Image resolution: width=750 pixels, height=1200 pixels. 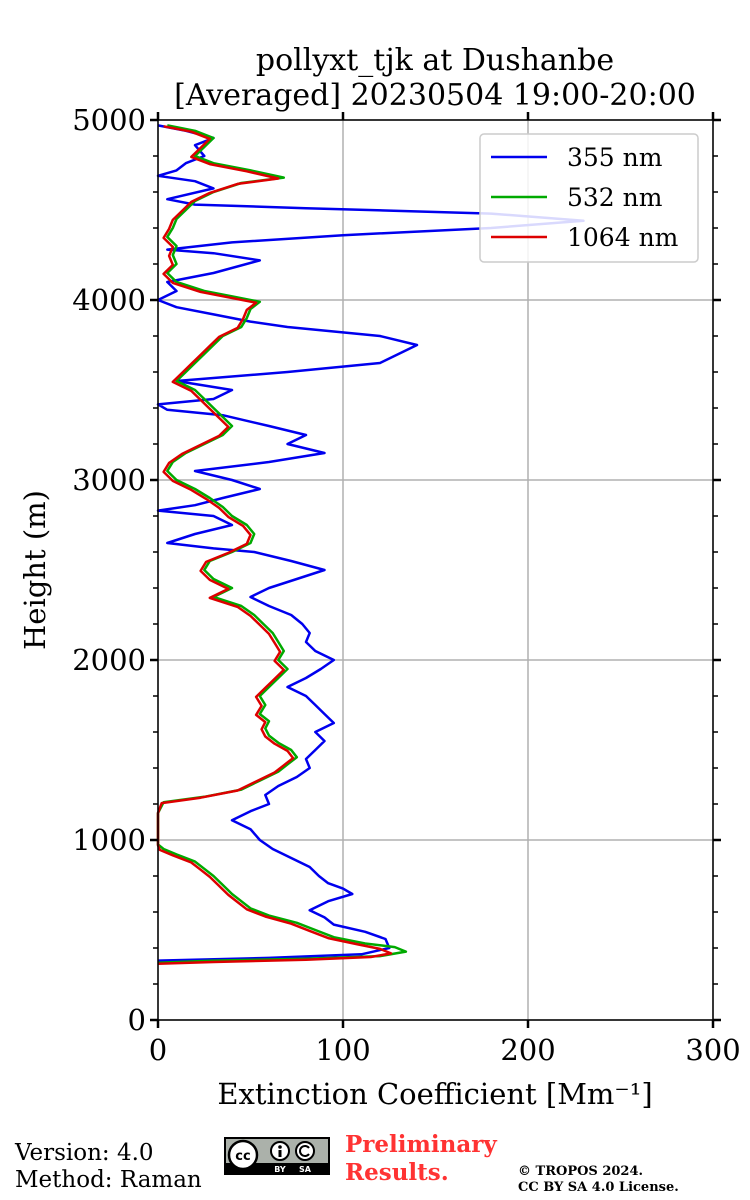 What do you see at coordinates (277, 1156) in the screenshot?
I see `cc-license-badge: cc BY SA` at bounding box center [277, 1156].